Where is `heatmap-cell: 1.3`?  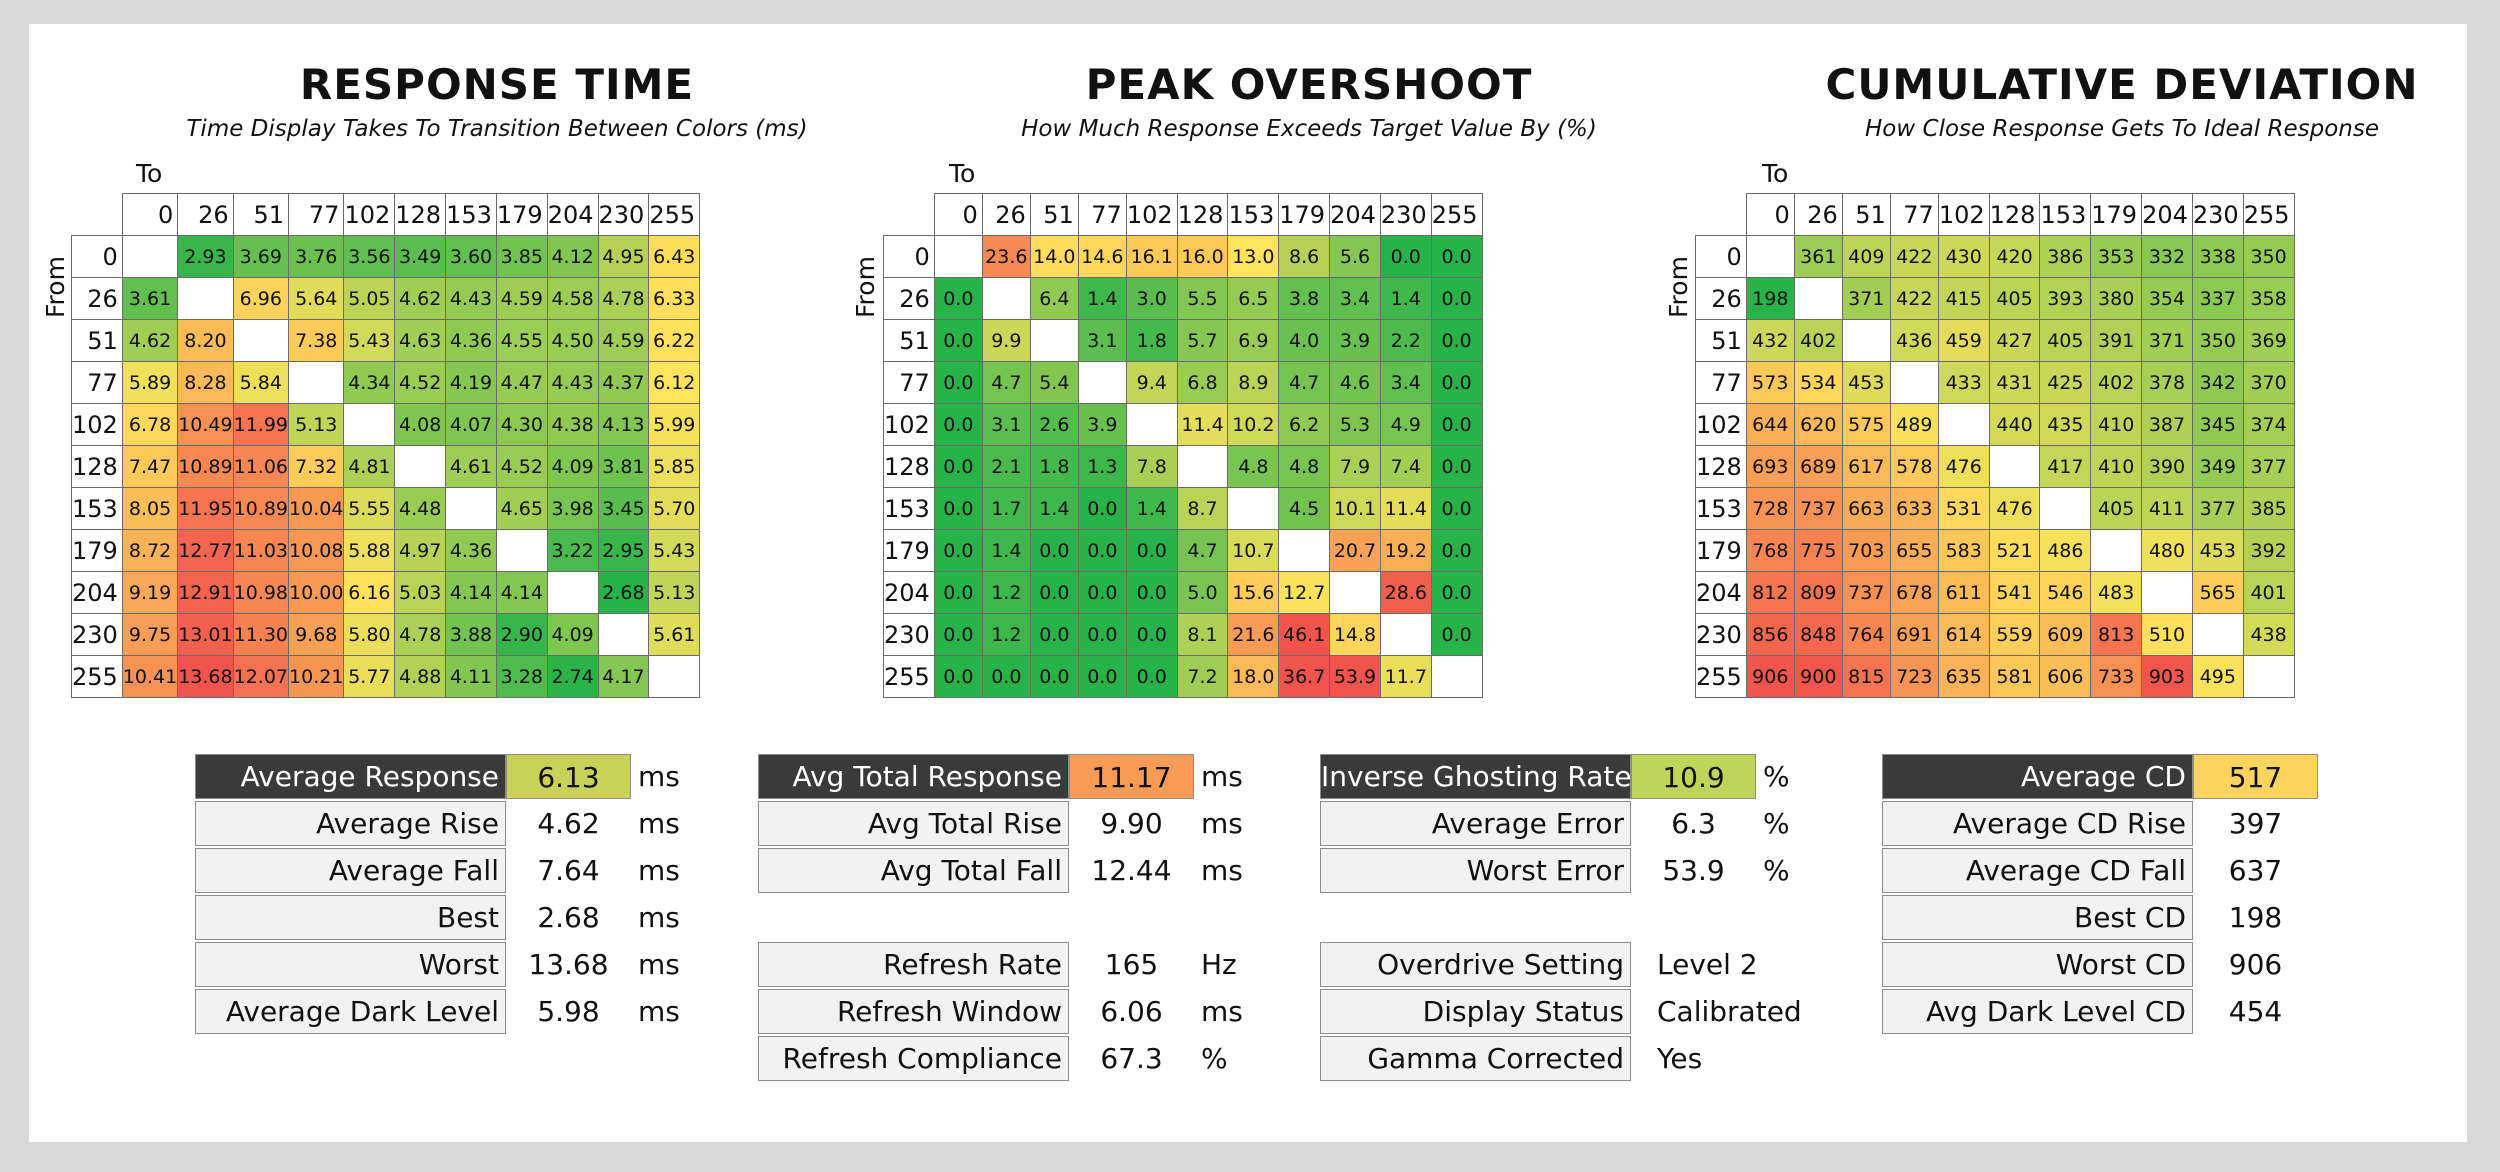 heatmap-cell: 1.3 is located at coordinates (1102, 466).